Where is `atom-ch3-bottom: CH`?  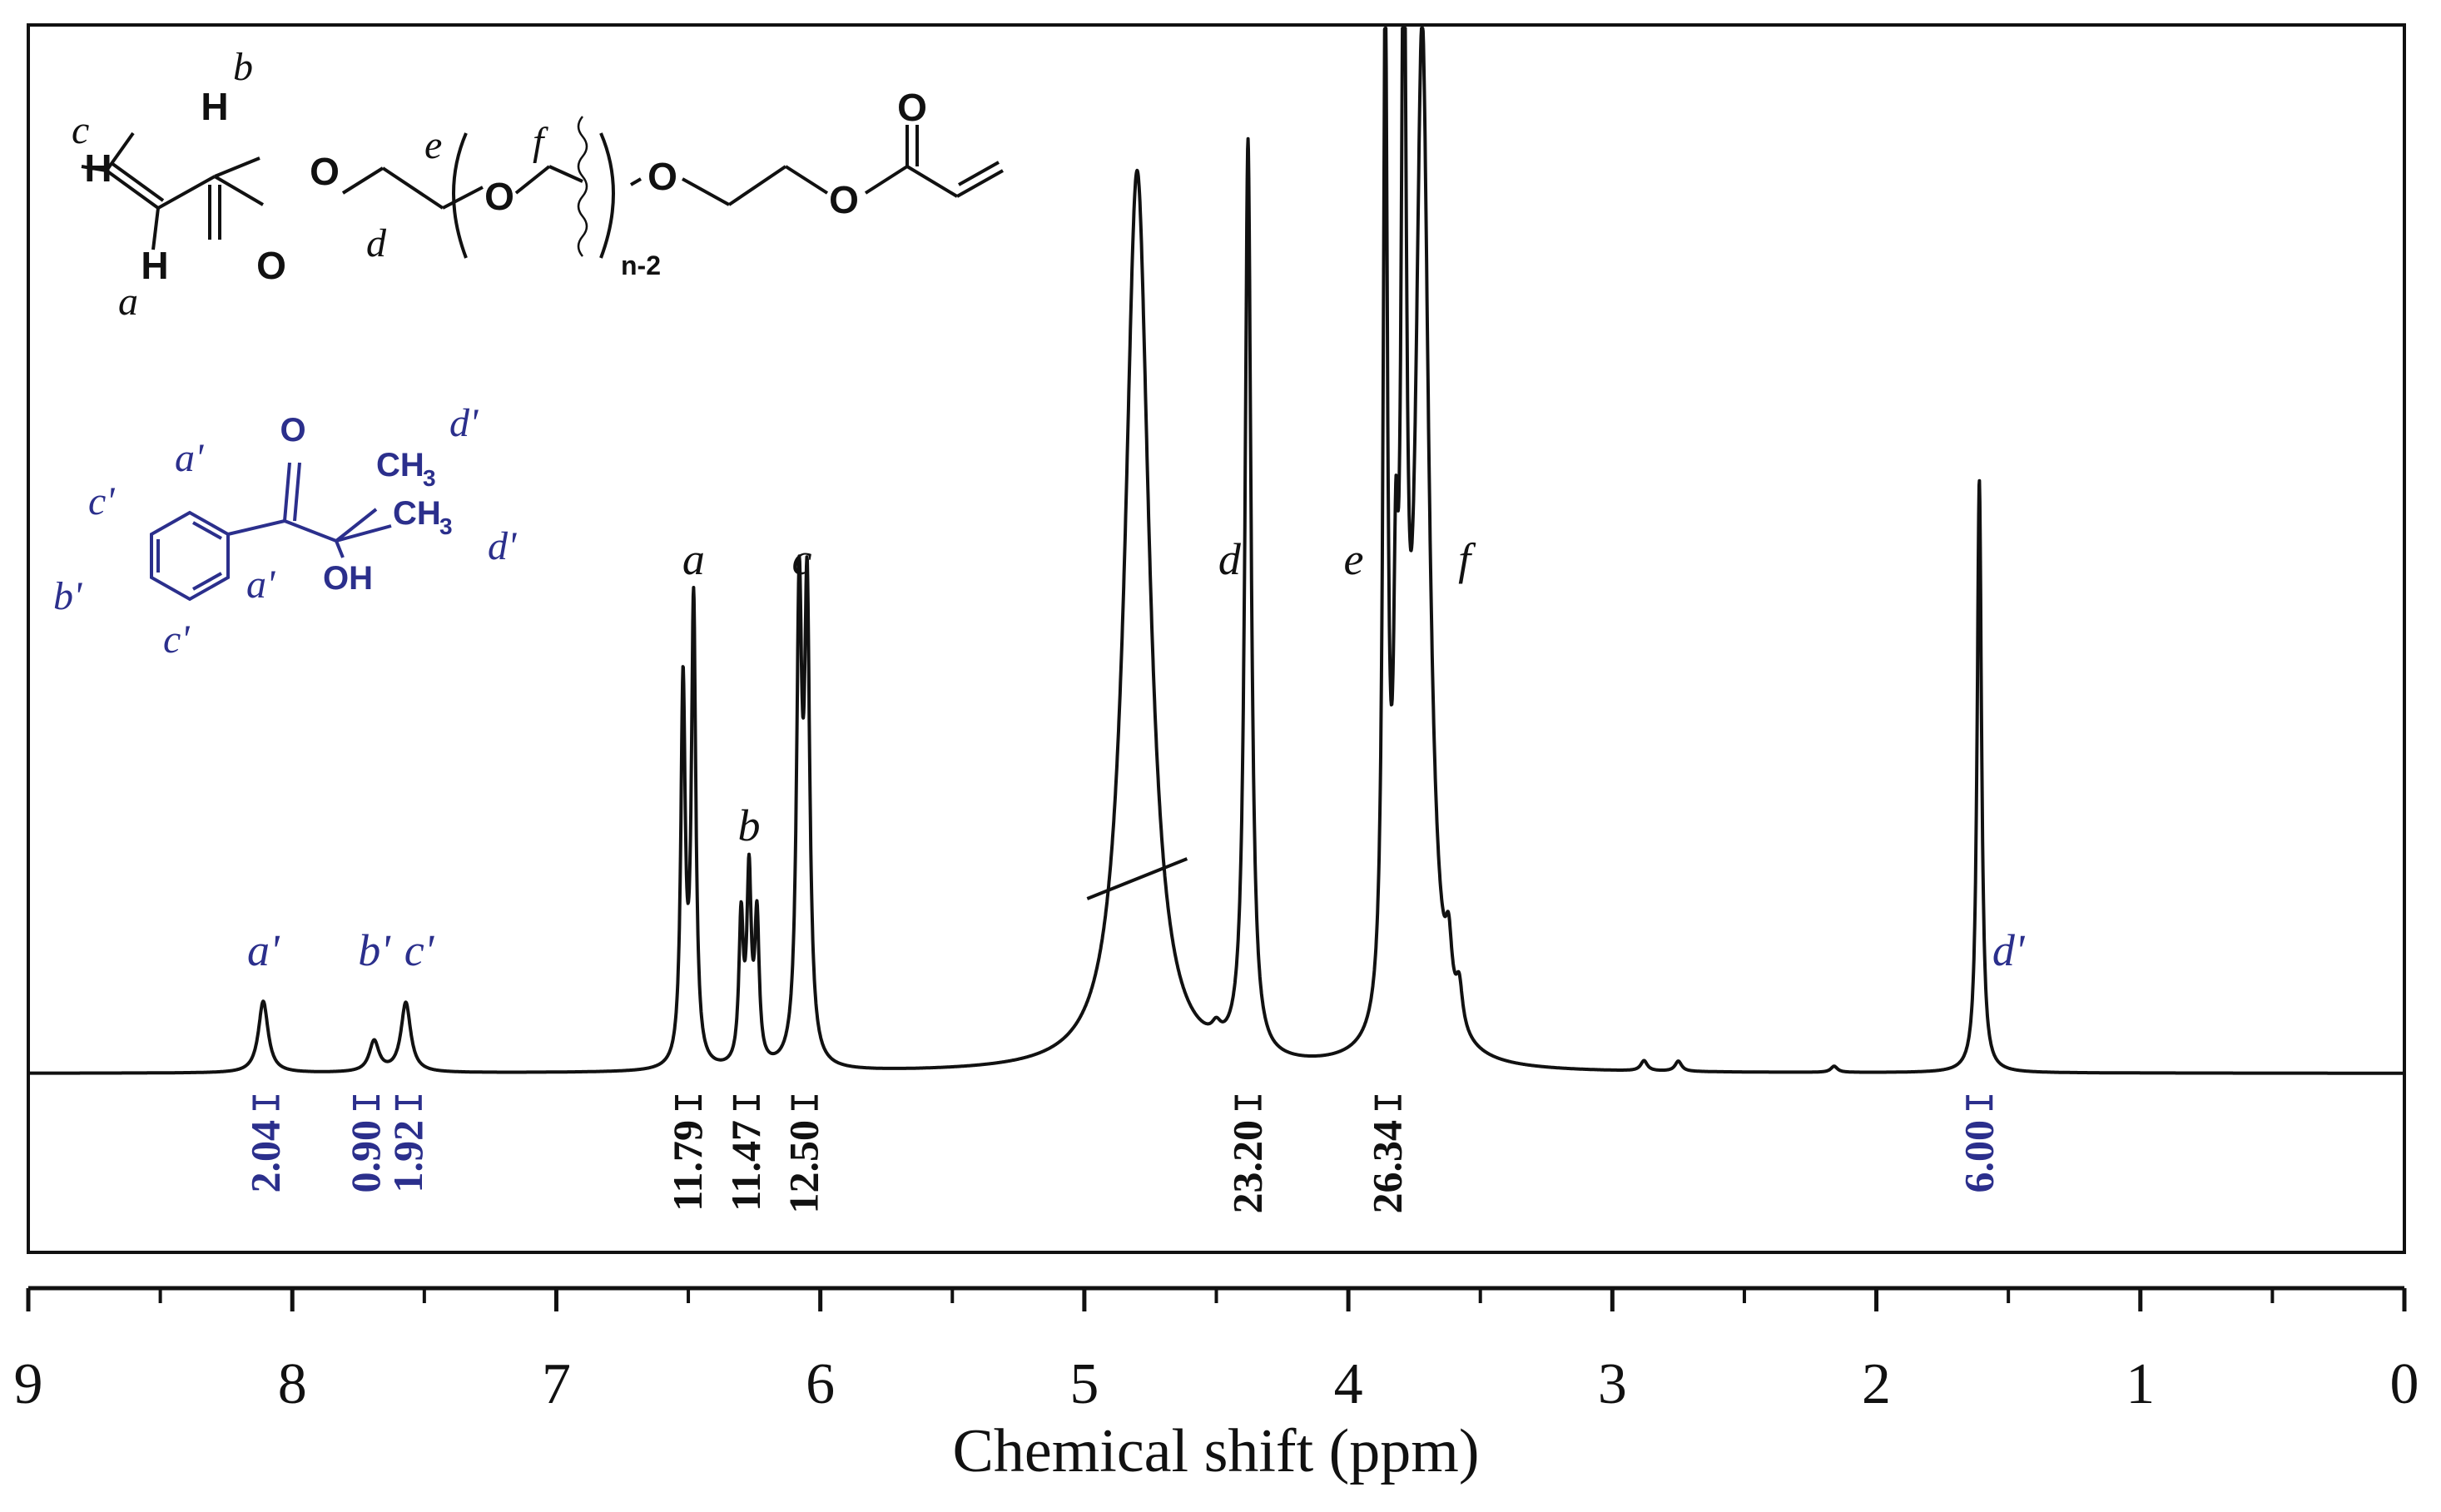
atom-ch3-bottom: CH is located at coordinates (417, 513).